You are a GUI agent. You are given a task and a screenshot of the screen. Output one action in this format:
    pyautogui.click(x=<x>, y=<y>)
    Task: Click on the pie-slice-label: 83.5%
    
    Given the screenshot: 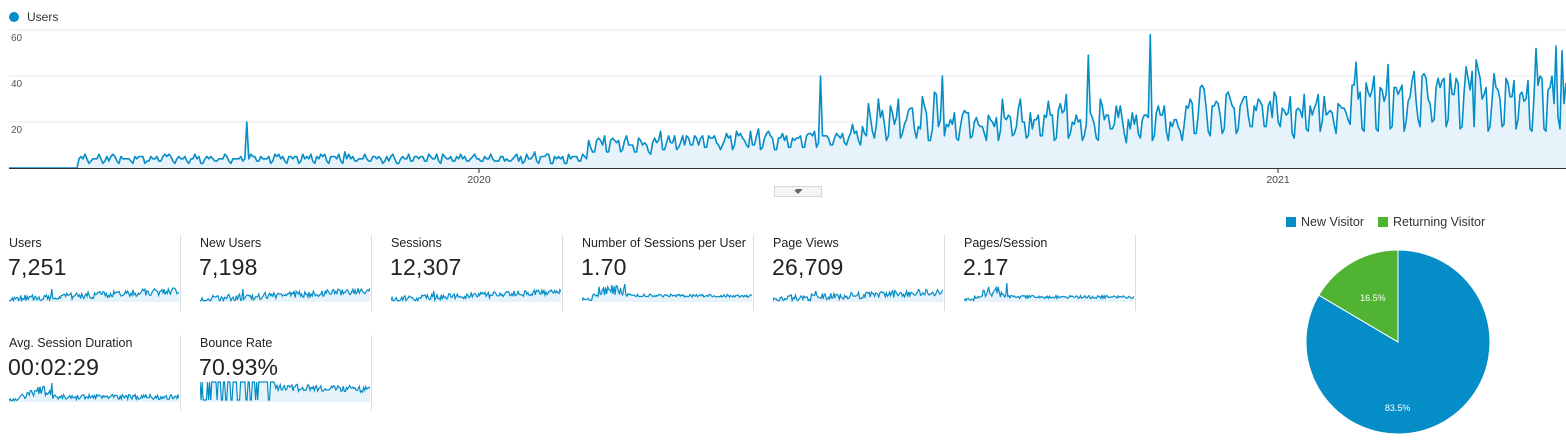 What is the action you would take?
    pyautogui.click(x=1398, y=408)
    